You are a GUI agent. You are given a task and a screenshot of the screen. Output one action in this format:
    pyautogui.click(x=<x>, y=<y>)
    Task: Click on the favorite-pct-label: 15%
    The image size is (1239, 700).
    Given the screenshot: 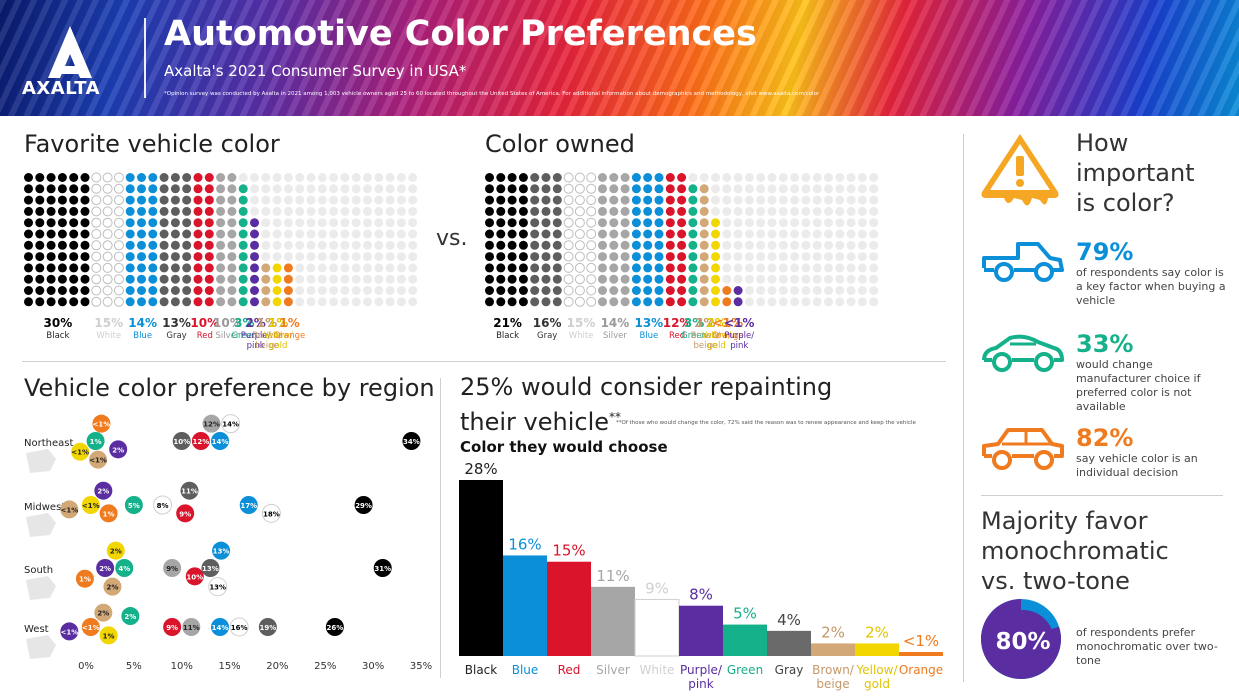 What is the action you would take?
    pyautogui.click(x=108, y=323)
    